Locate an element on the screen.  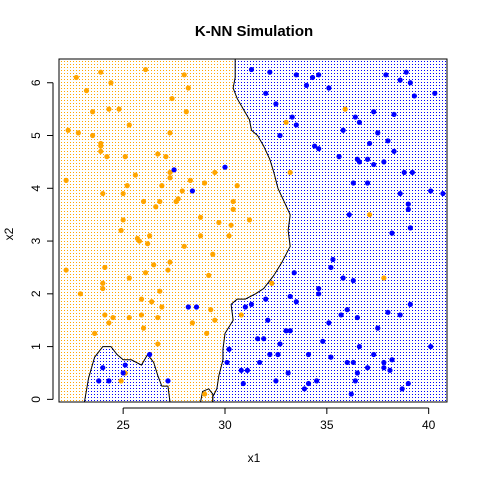
x-axis: 25 30 35 40 is located at coordinates (276, 419).